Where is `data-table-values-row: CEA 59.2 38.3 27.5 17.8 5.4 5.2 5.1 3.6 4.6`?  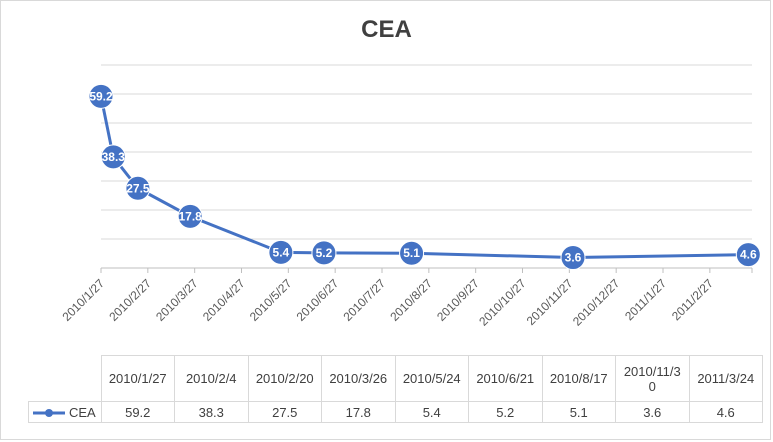 data-table-values-row: CEA 59.2 38.3 27.5 17.8 5.4 5.2 5.1 3.6 4.6 is located at coordinates (395, 412).